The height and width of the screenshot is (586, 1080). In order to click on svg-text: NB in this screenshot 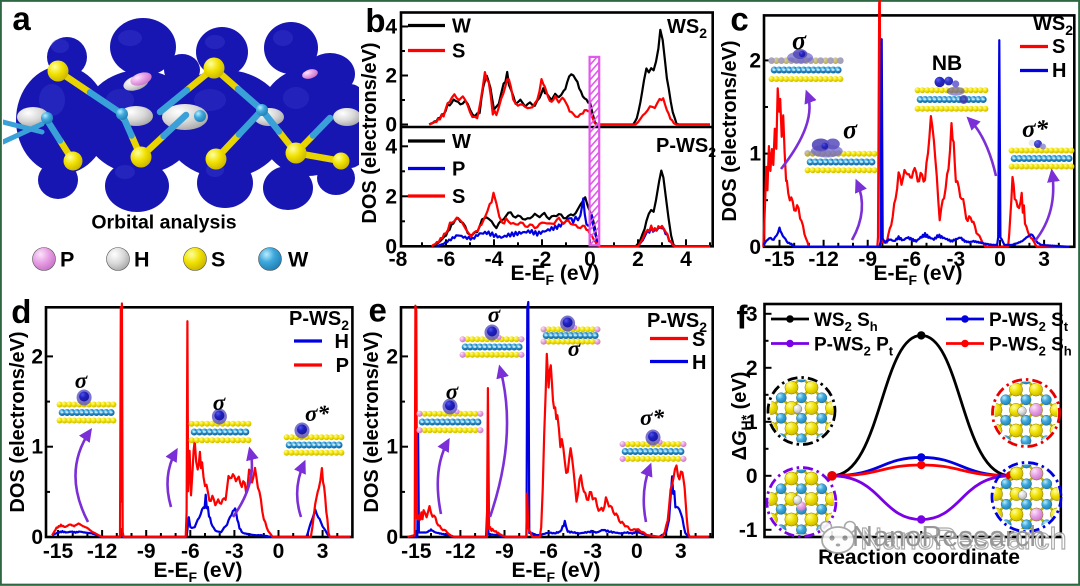, I will do `click(947, 63)`.